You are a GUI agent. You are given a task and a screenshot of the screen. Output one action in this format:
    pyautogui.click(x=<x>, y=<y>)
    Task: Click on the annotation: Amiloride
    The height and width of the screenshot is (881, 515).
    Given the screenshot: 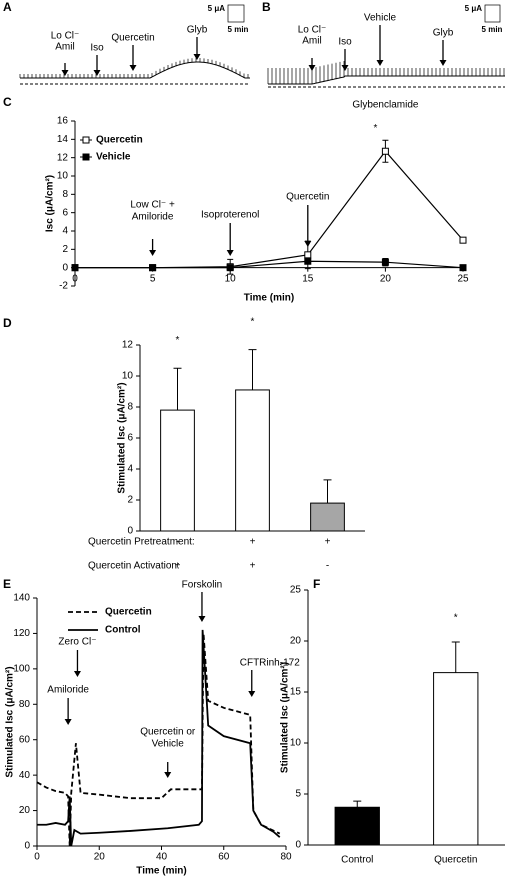 What is the action you would take?
    pyautogui.click(x=153, y=217)
    